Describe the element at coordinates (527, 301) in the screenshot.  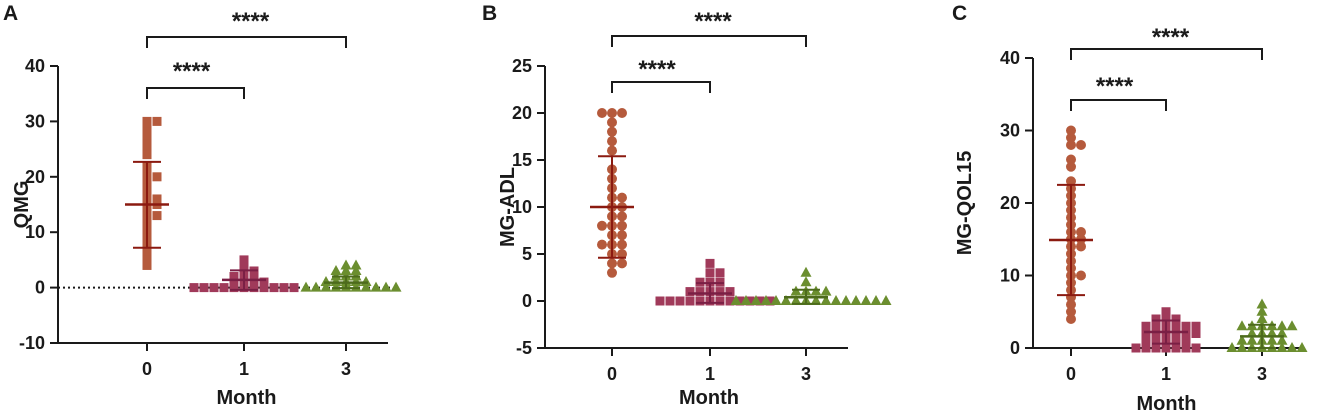
I see `y-tick-label: 0` at that location.